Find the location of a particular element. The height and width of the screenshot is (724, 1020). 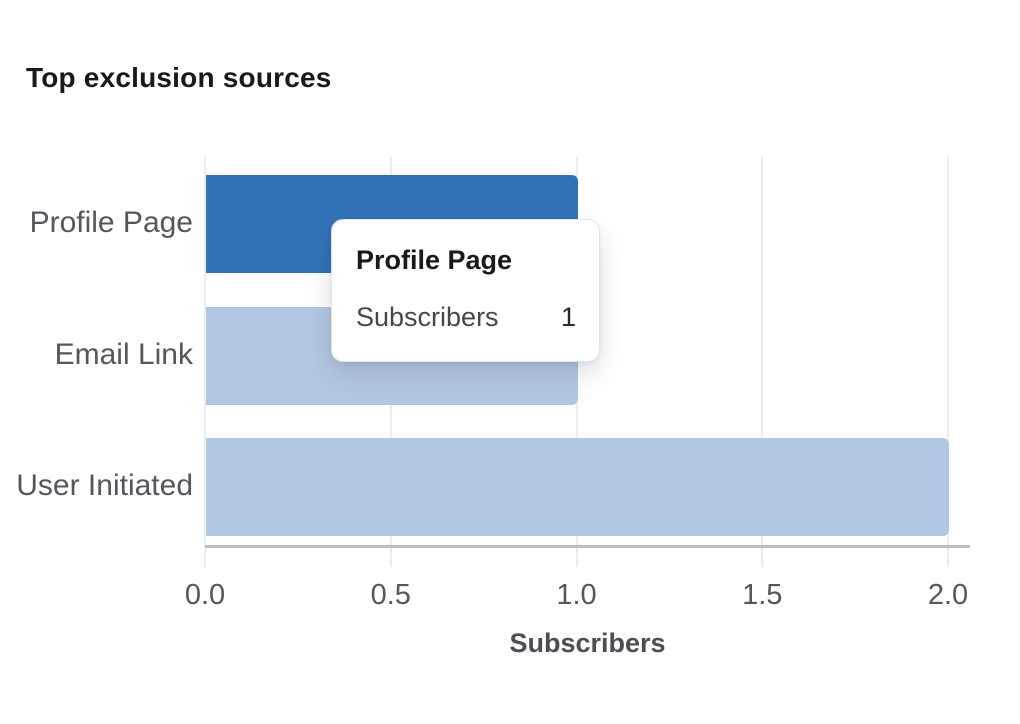

category-label: Email Link is located at coordinates (123, 354).